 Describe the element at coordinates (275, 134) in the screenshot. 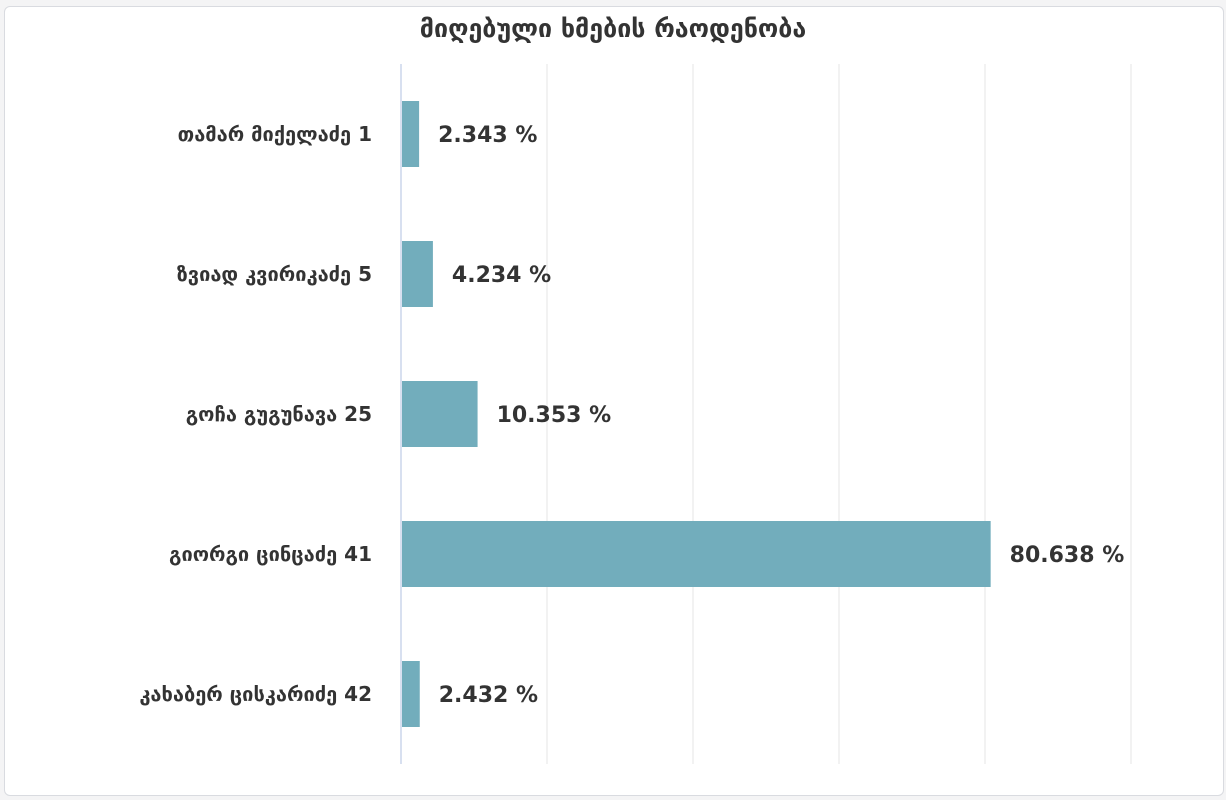

I see `category-label: თამარ მიქელაძე 1` at that location.